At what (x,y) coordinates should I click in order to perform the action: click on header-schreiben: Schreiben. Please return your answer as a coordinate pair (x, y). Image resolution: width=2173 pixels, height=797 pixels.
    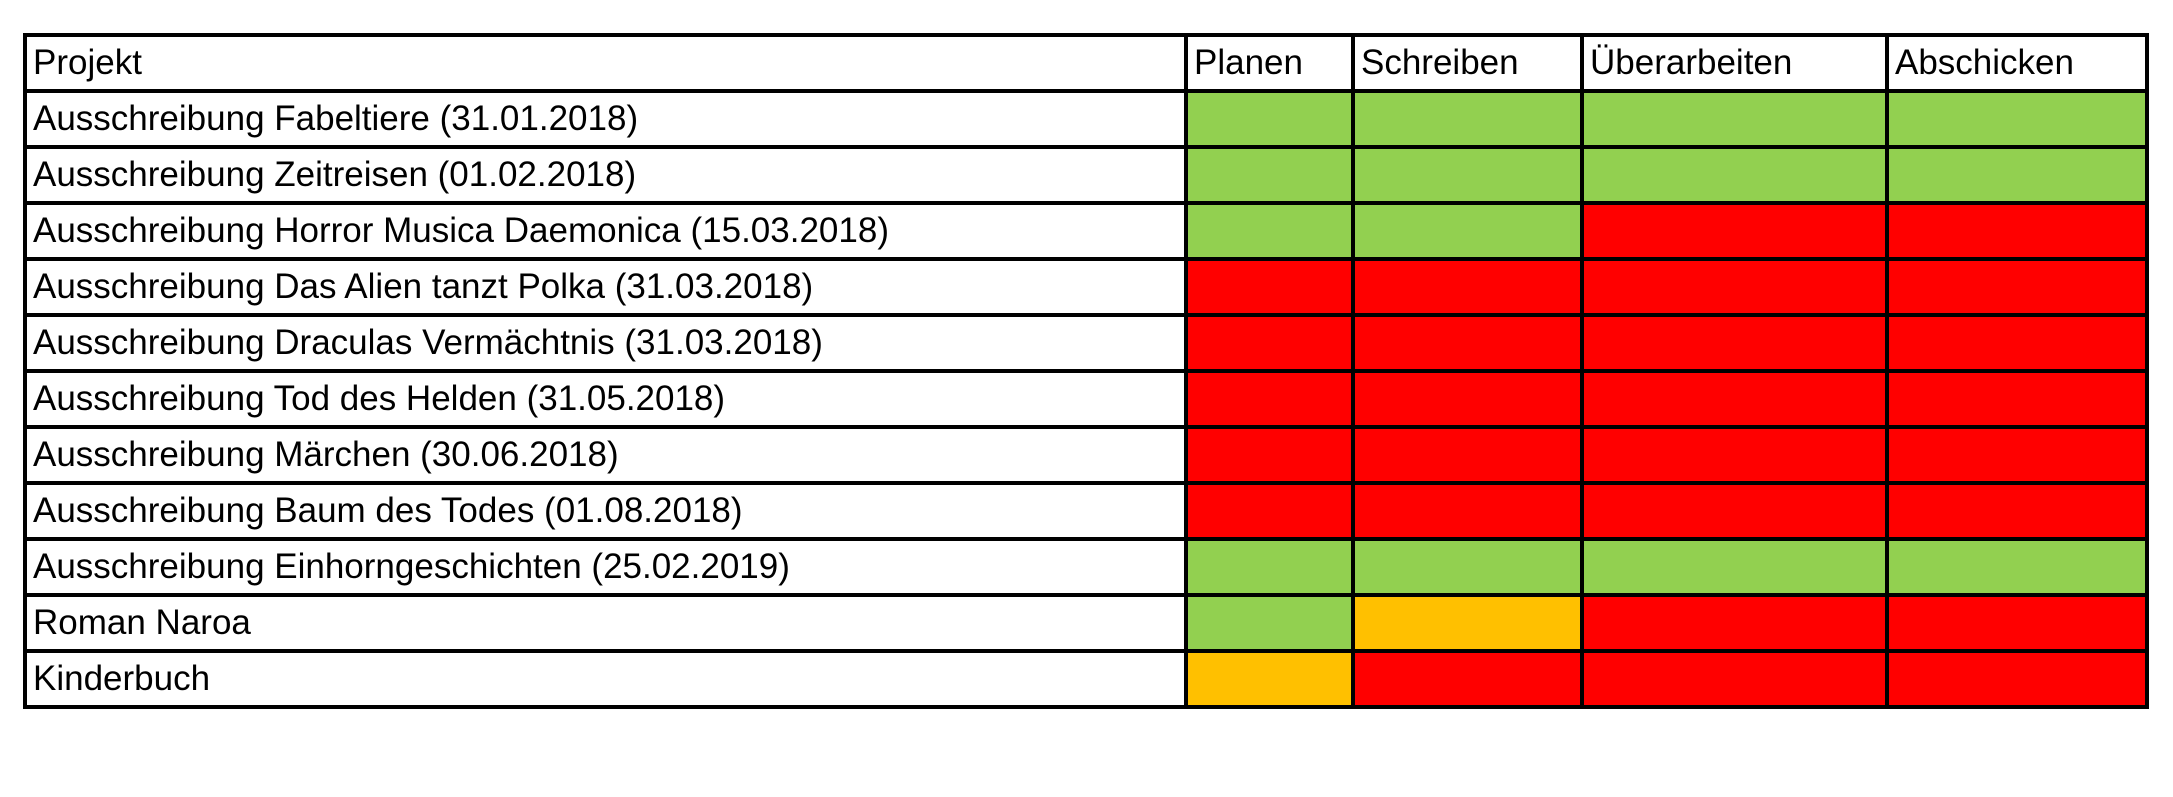
    Looking at the image, I should click on (1467, 63).